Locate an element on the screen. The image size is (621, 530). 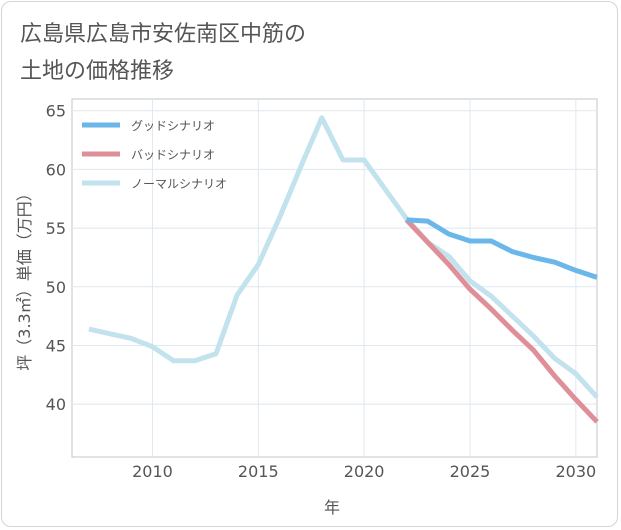
y-tick-label: 55 is located at coordinates (56, 228).